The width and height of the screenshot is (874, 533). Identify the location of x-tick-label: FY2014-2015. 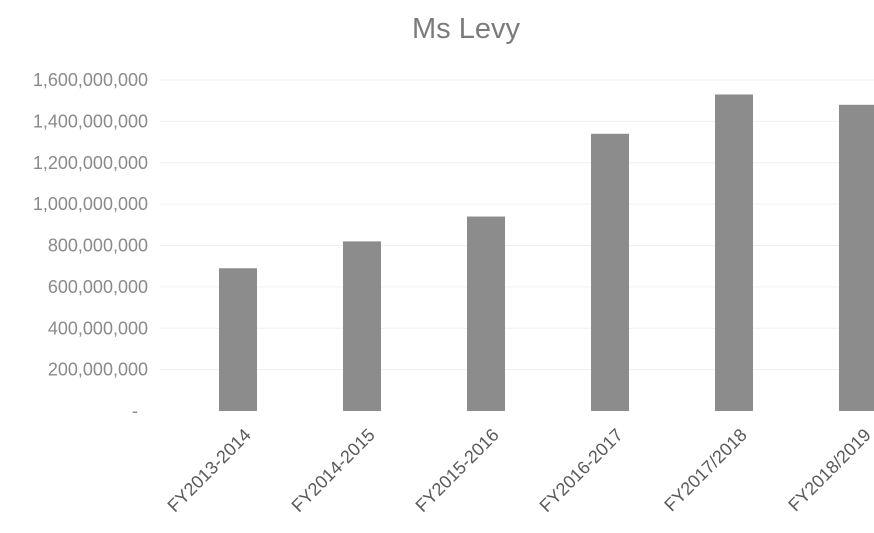
(333, 470).